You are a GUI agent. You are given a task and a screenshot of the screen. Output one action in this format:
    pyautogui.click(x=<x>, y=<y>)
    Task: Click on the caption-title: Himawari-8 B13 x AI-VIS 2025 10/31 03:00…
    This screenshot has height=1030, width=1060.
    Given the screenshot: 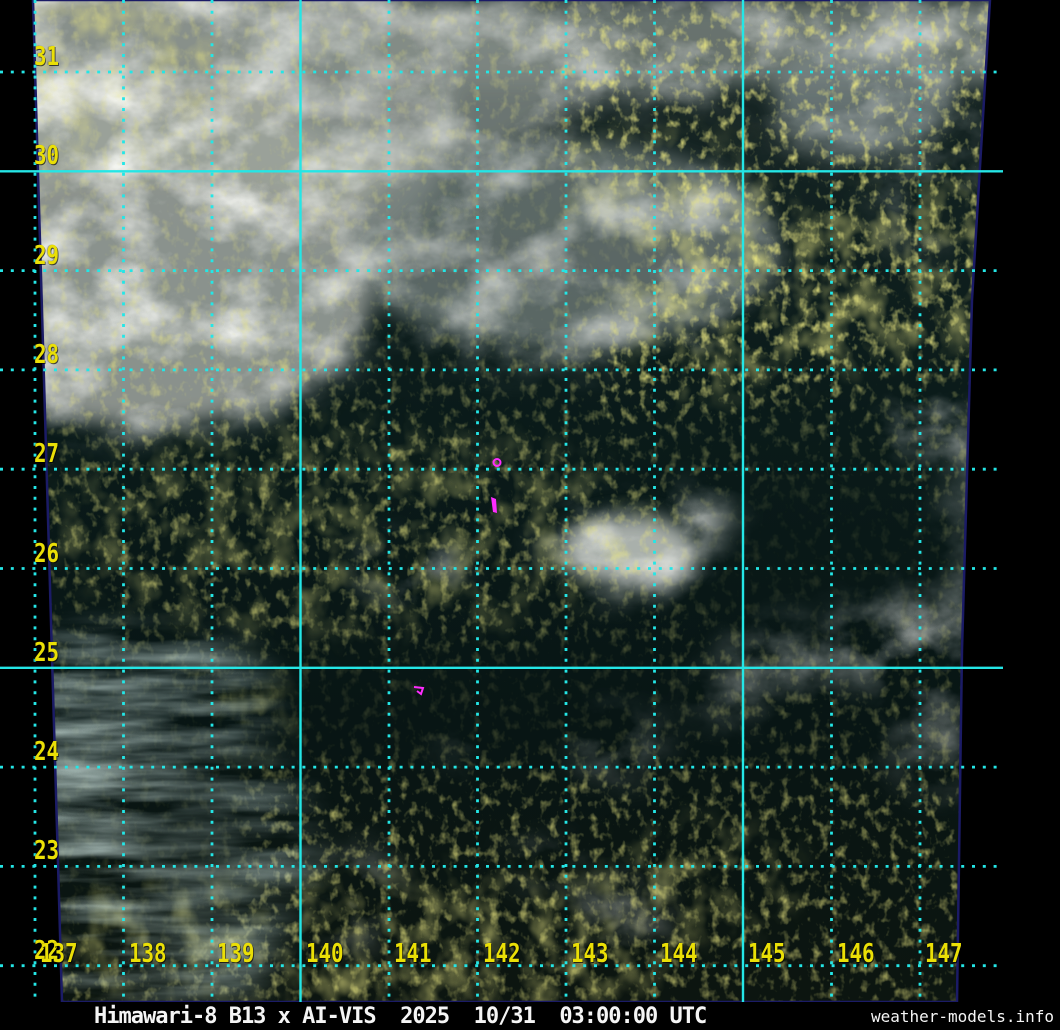 What is the action you would take?
    pyautogui.click(x=400, y=1016)
    